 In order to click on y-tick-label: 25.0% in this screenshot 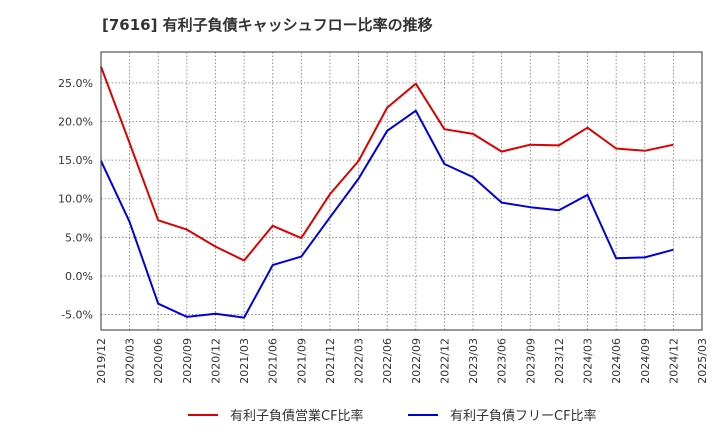, I will do `click(75, 83)`.